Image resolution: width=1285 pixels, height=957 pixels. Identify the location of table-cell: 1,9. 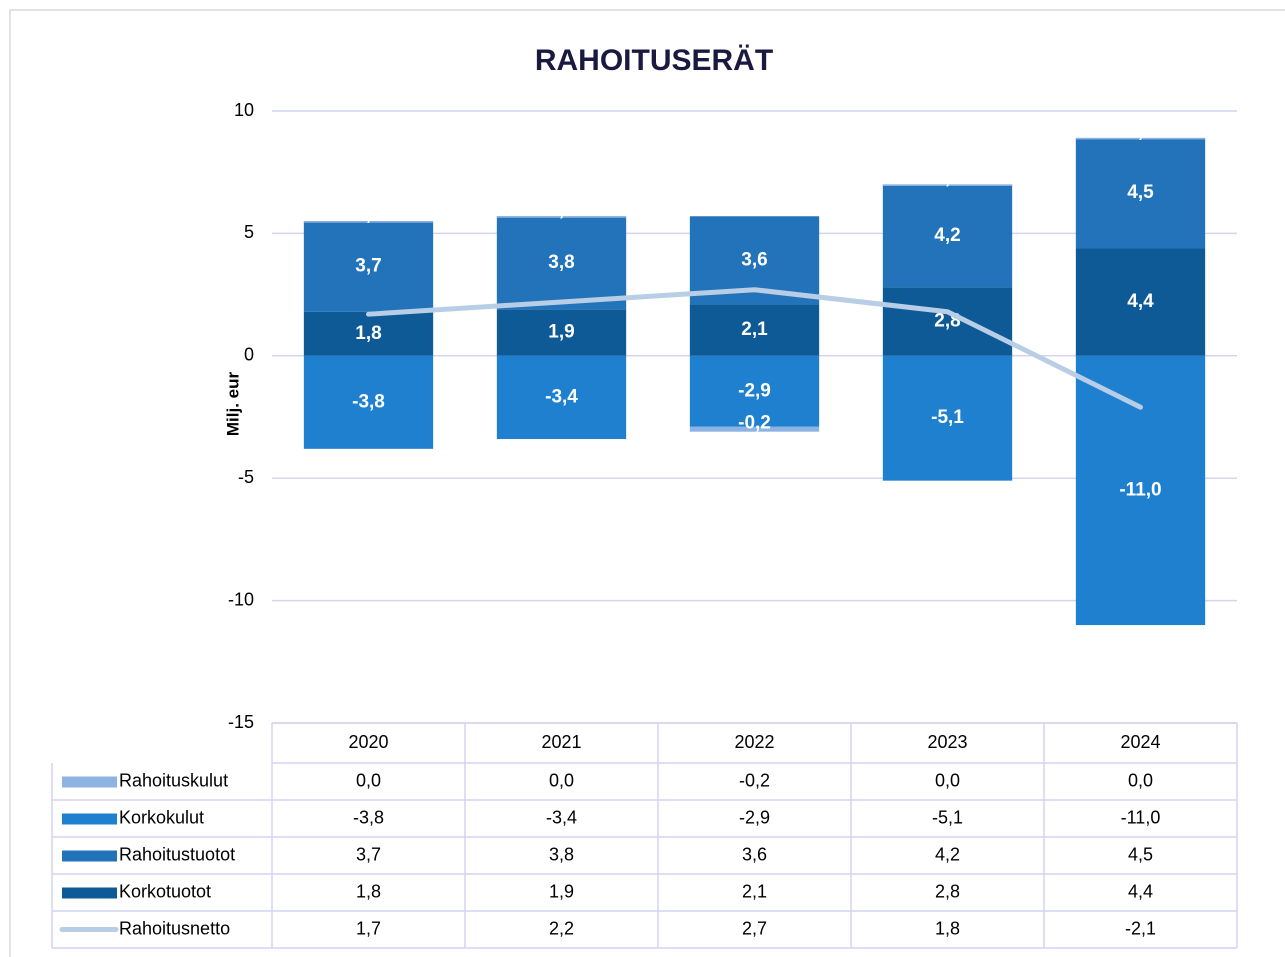
(561, 891).